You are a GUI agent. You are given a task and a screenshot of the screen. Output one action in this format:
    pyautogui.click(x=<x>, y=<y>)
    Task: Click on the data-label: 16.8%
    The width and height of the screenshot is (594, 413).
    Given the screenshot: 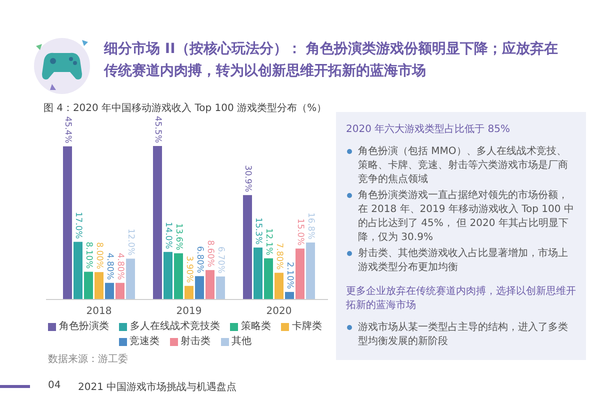 What is the action you would take?
    pyautogui.click(x=311, y=226)
    